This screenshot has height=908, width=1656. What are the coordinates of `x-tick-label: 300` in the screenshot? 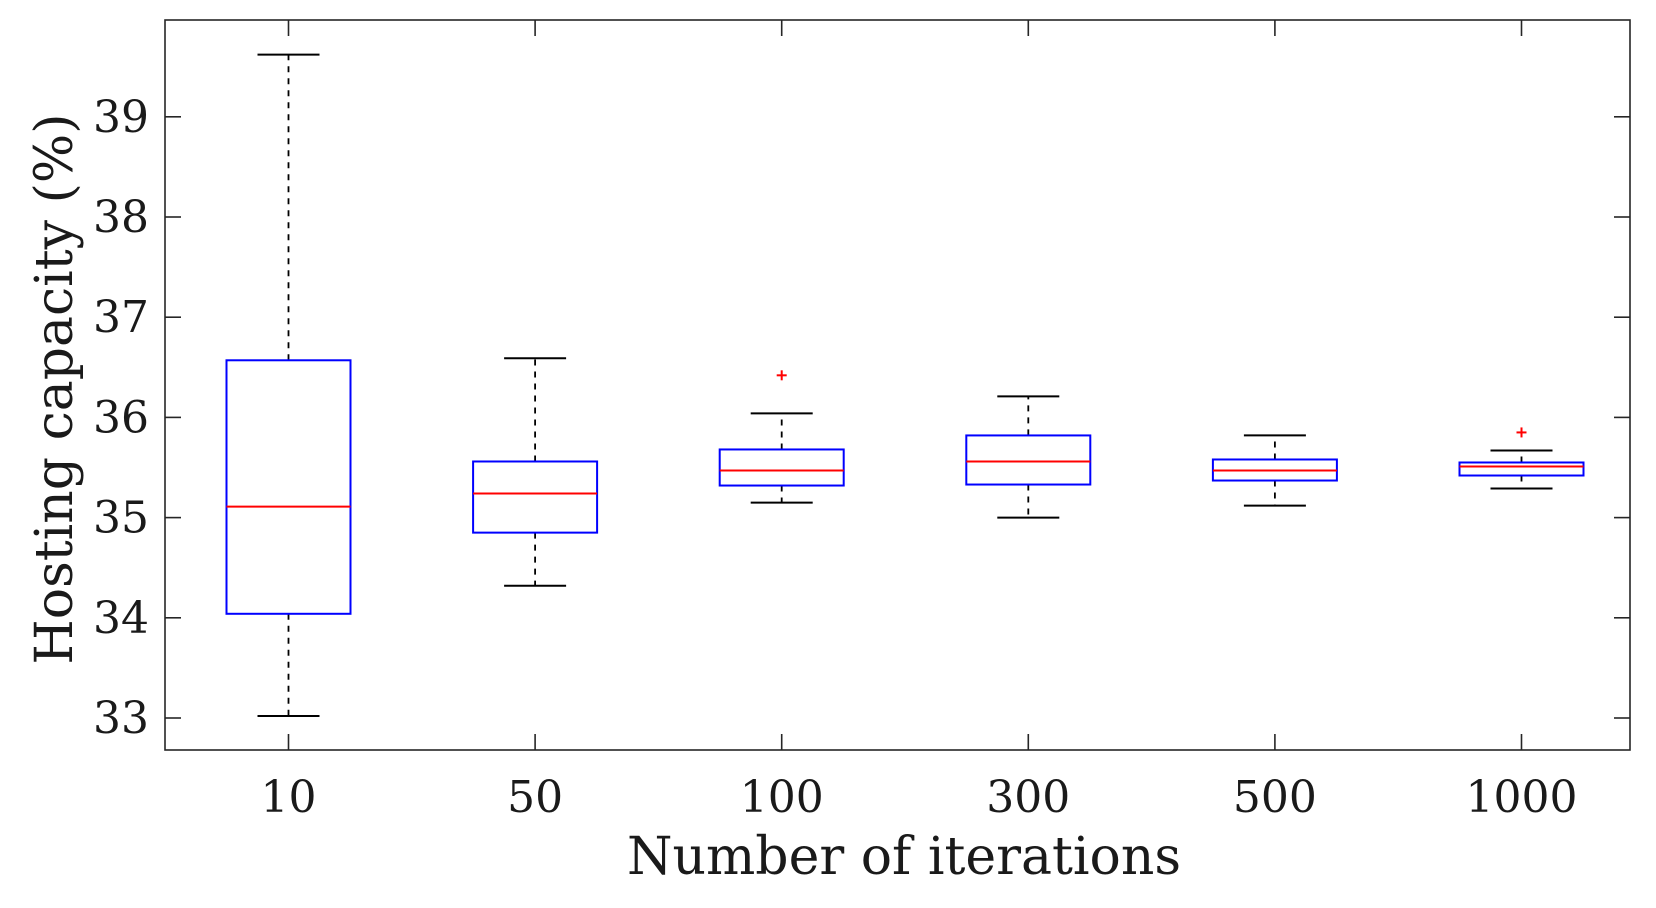 It's located at (1028, 797).